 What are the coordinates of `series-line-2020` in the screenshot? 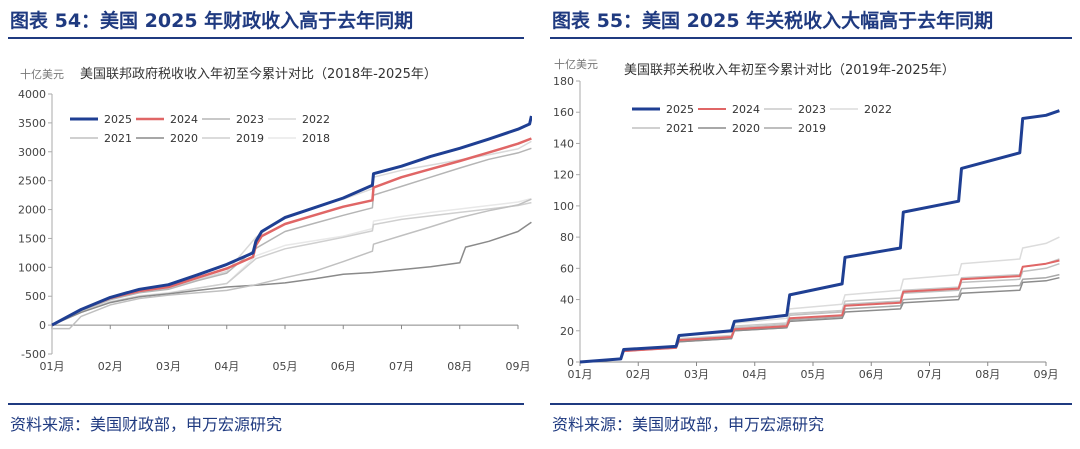 It's located at (291, 273).